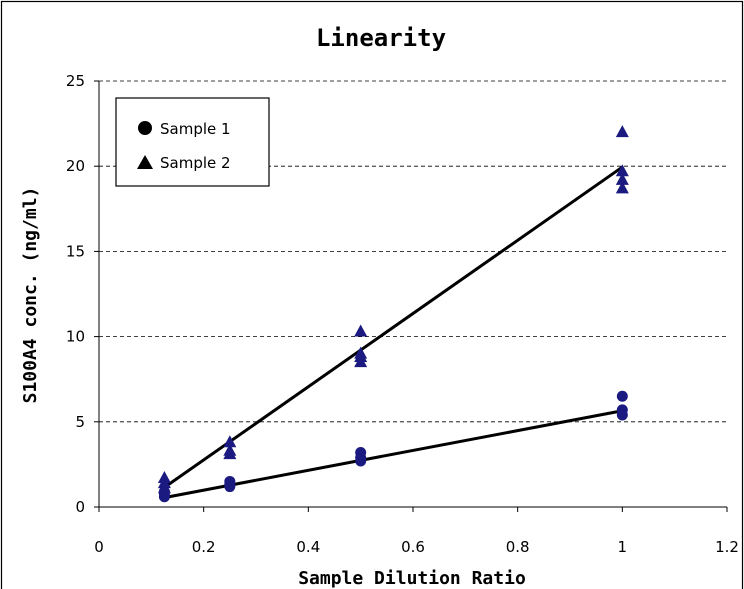 Image resolution: width=744 pixels, height=589 pixels. I want to click on legend: Sample 1 Sample 2, so click(192, 142).